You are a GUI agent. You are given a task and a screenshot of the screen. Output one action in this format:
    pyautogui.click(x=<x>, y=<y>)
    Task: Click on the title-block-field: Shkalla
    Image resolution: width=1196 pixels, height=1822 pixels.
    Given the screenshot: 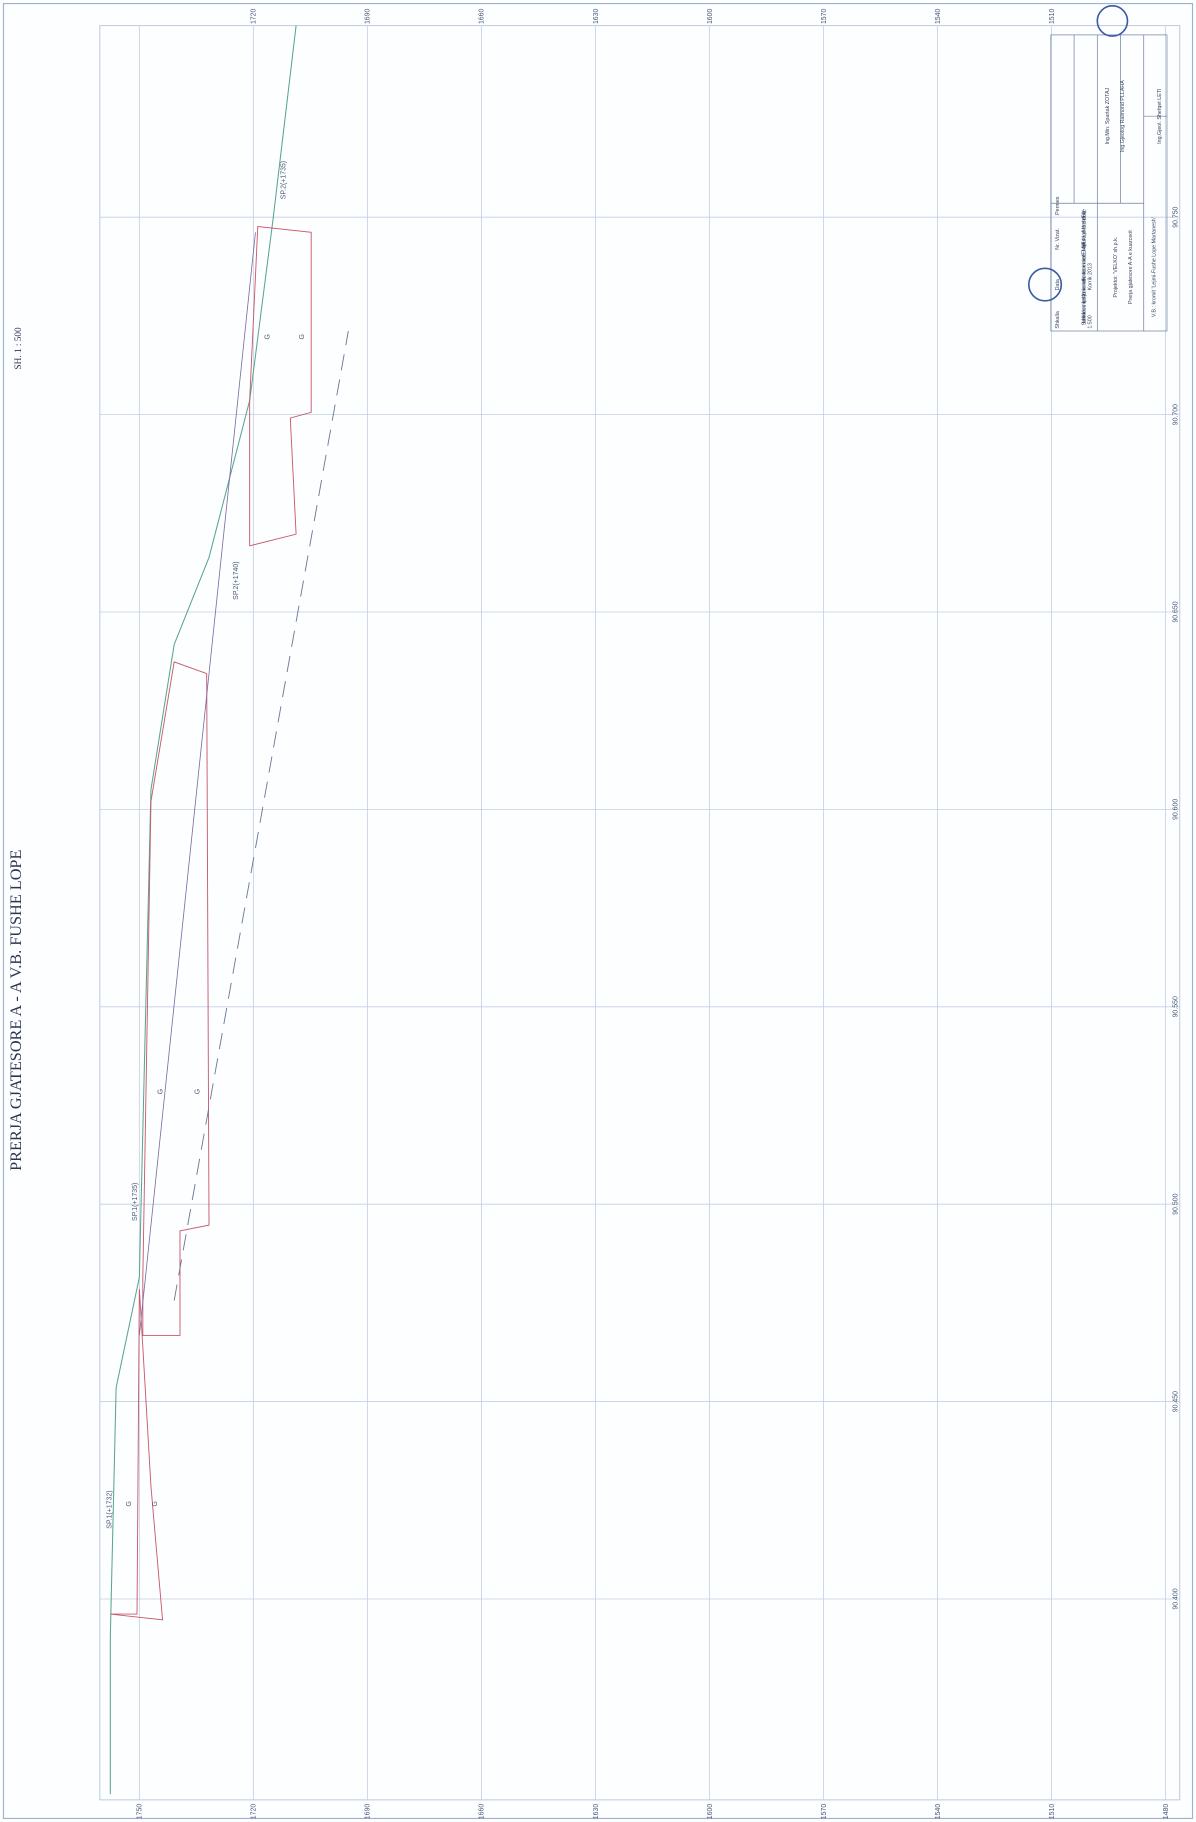 What is the action you would take?
    pyautogui.click(x=1058, y=320)
    